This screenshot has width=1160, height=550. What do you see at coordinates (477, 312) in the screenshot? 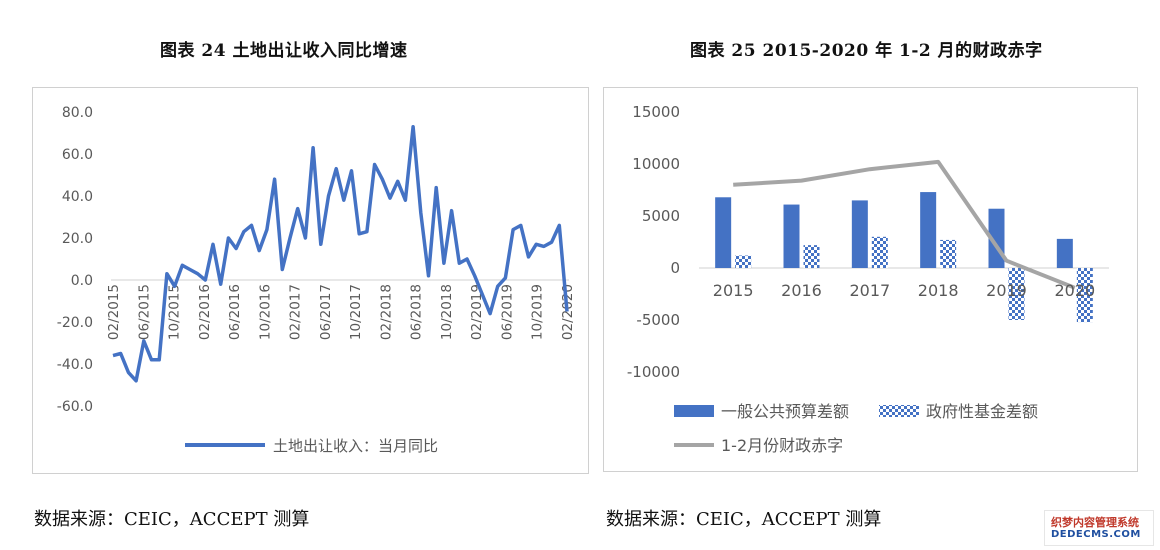
I see `x-tick-label: 02/2019` at bounding box center [477, 312].